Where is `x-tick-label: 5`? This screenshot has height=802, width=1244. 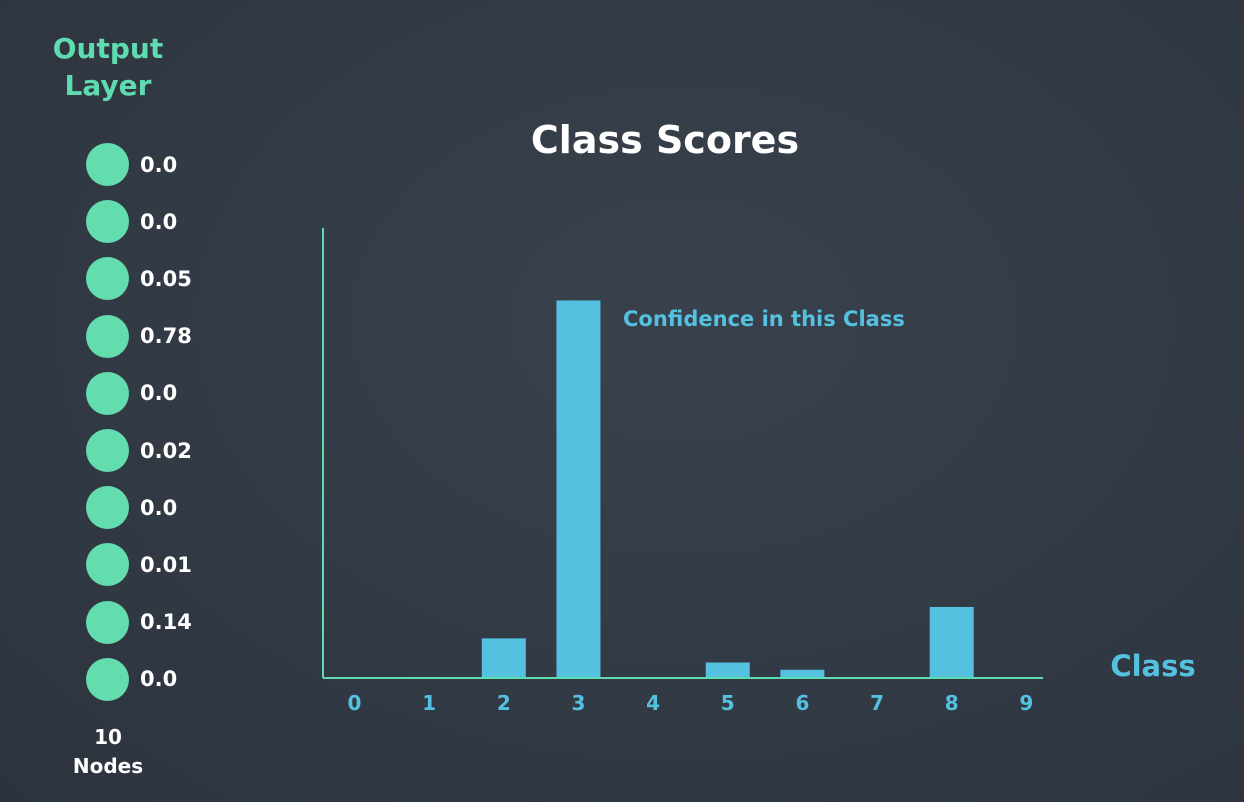
x-tick-label: 5 is located at coordinates (728, 703).